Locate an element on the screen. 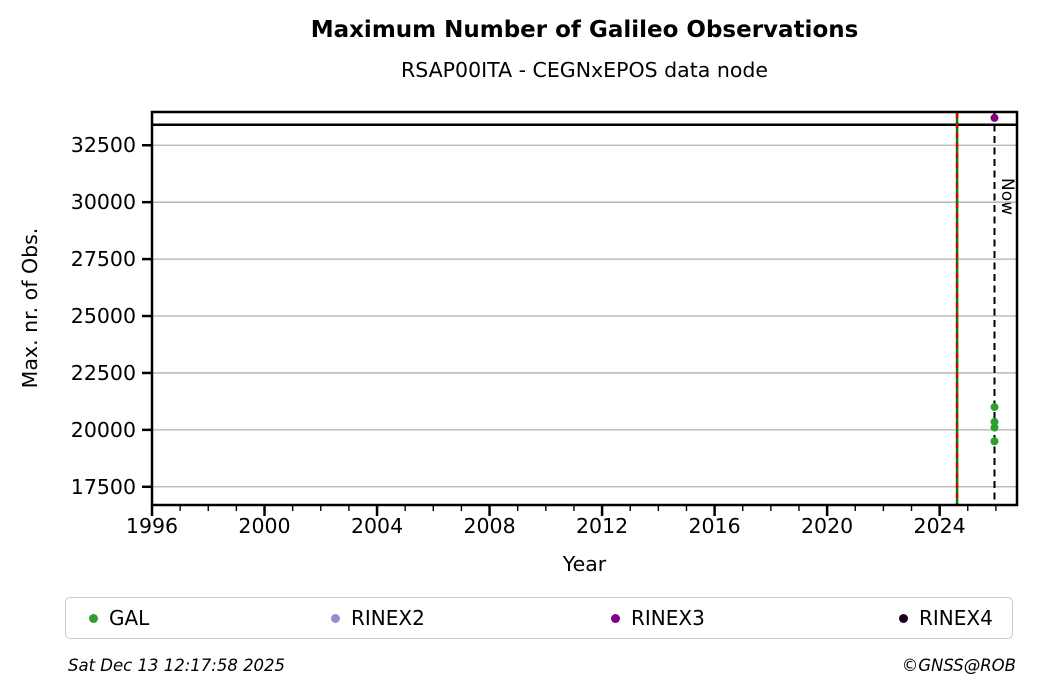 The image size is (1040, 699). x-tick-label: 2012 is located at coordinates (602, 526).